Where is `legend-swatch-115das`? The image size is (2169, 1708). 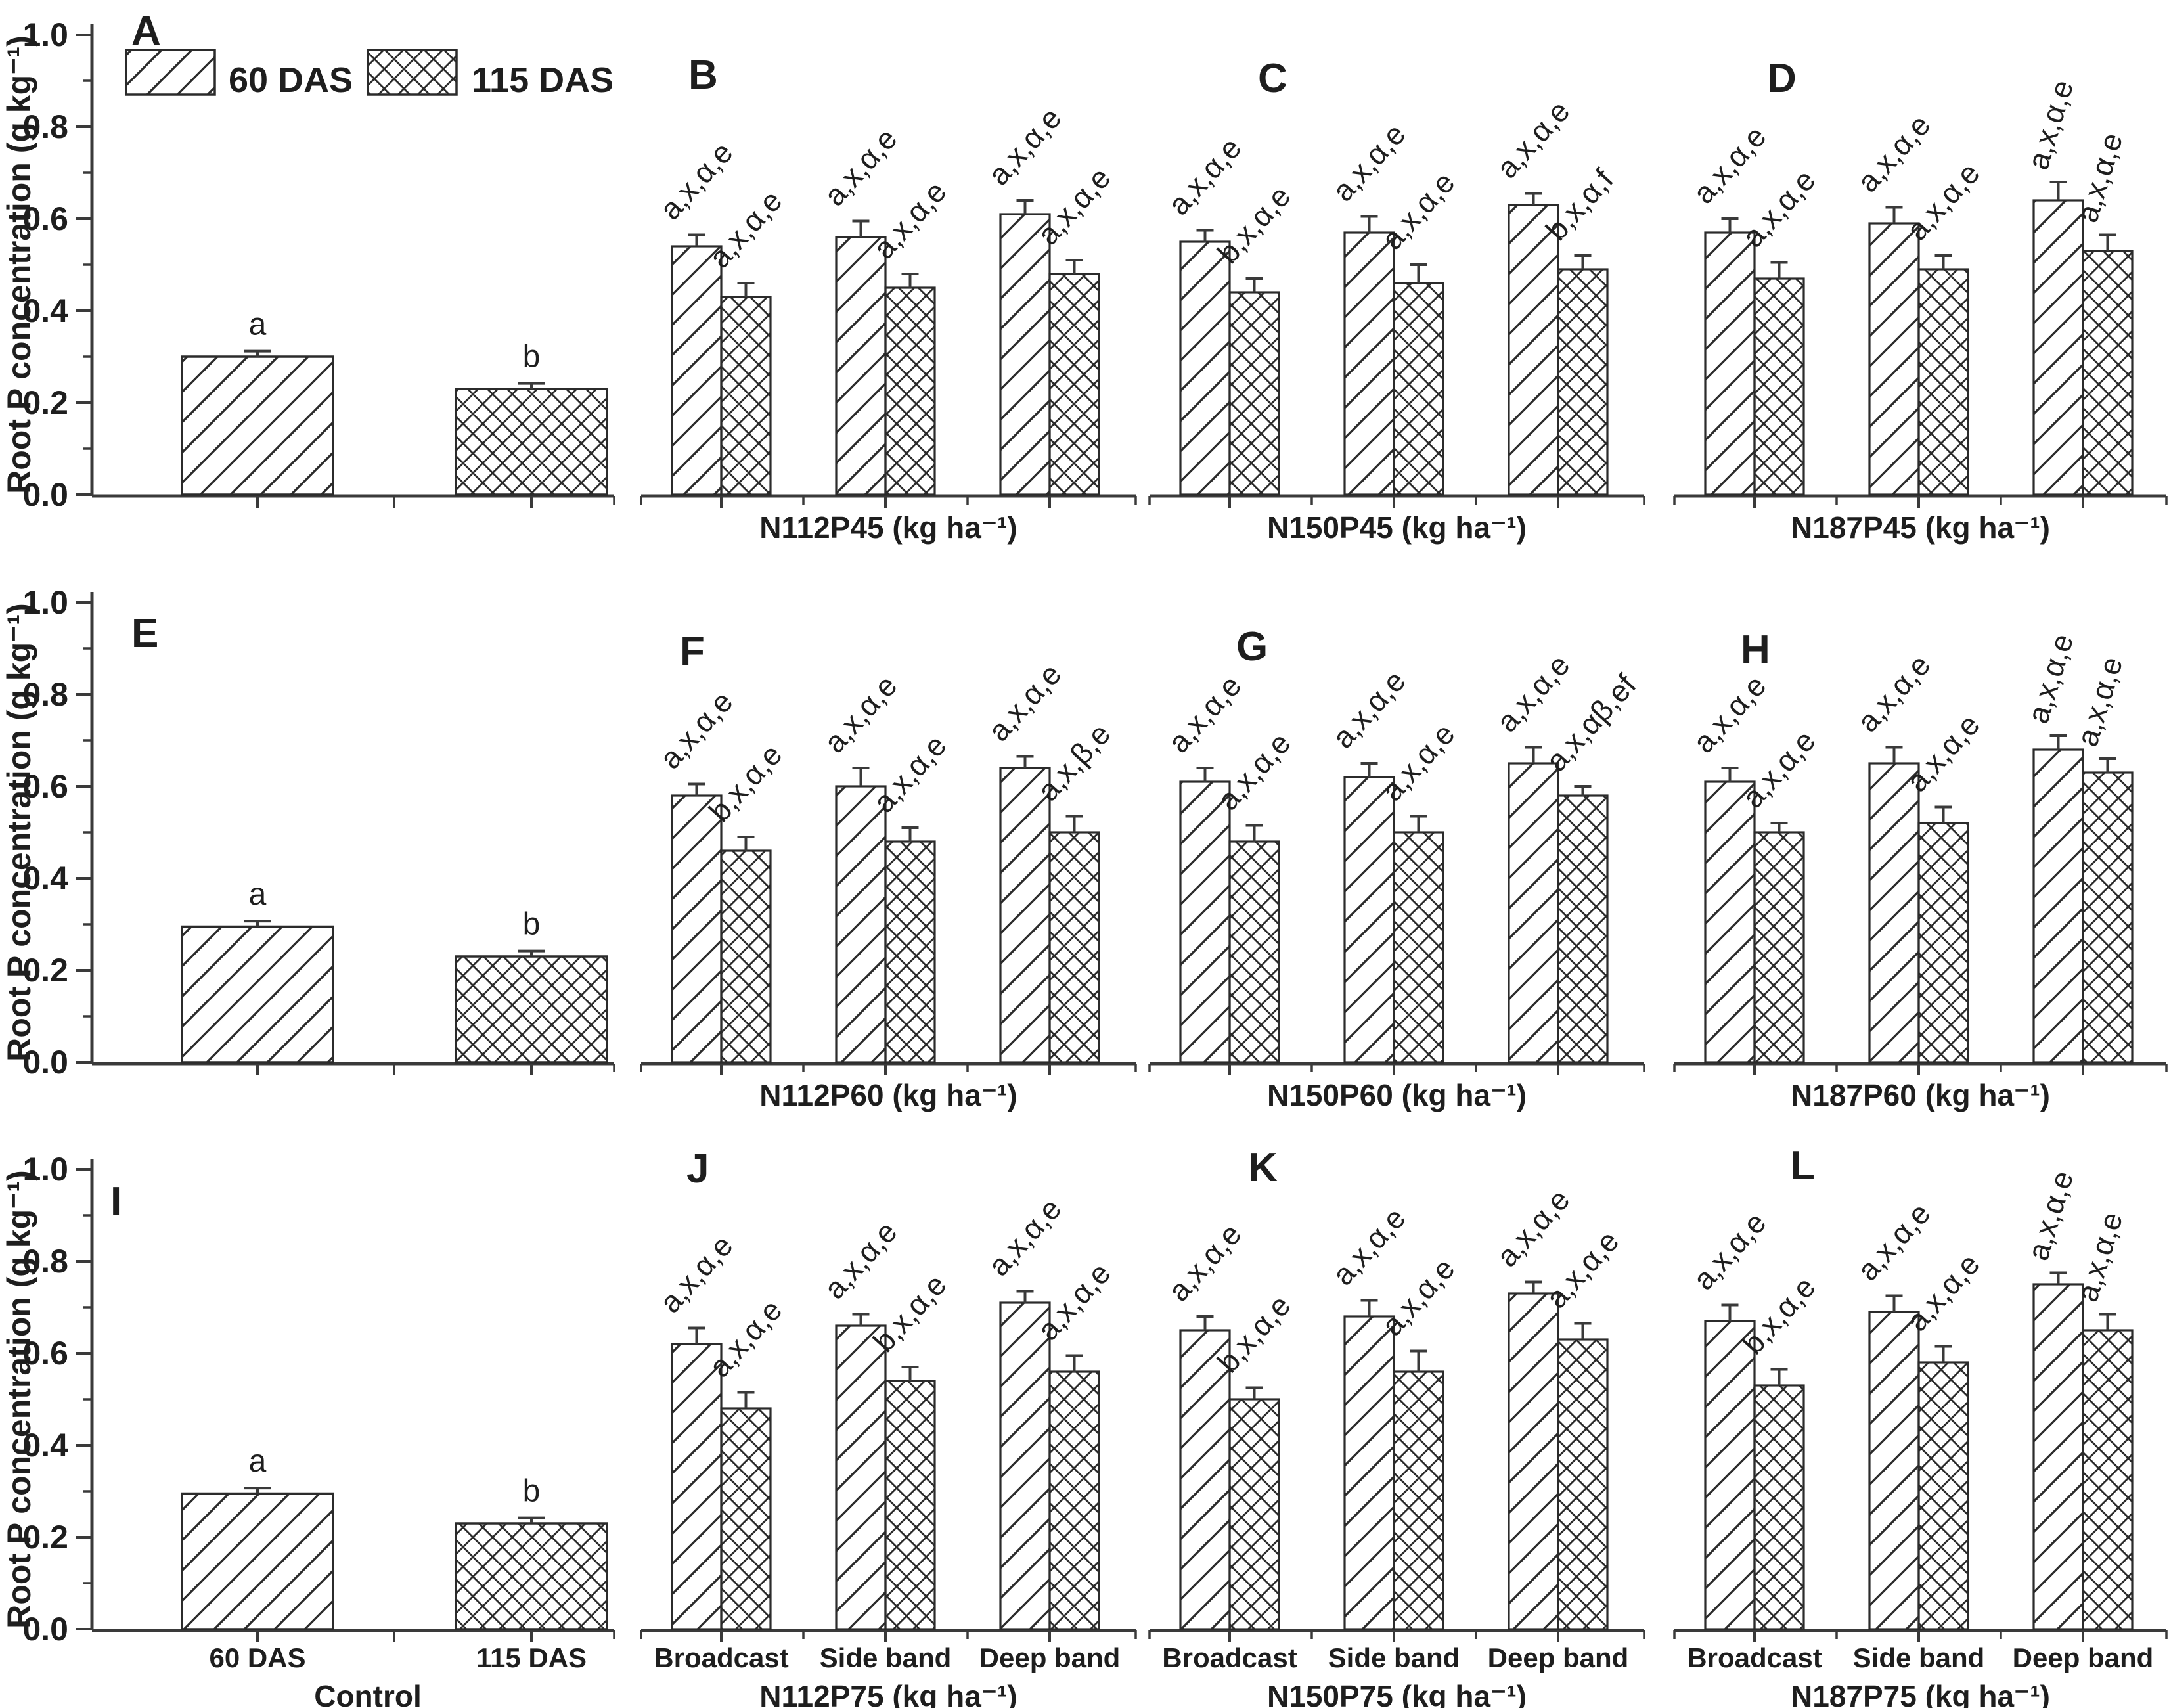 legend-swatch-115das is located at coordinates (412, 72).